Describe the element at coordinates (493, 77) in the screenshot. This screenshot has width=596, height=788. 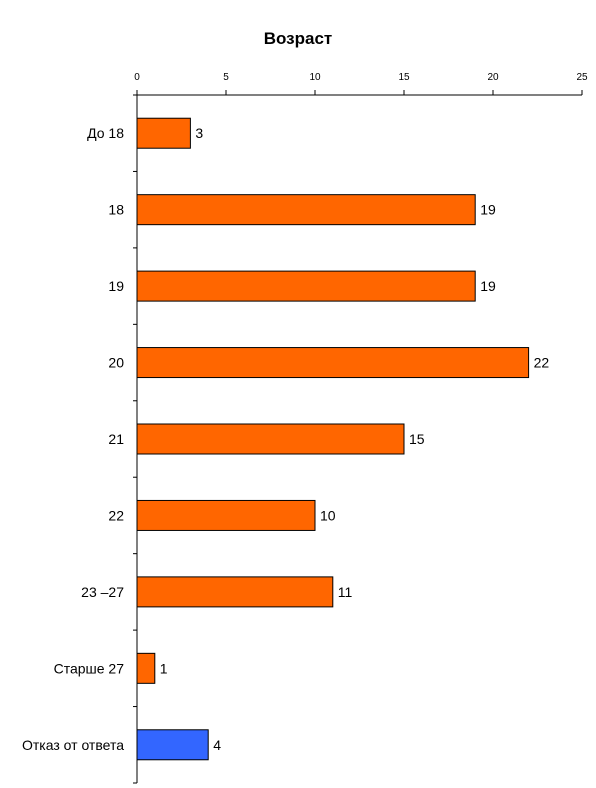
I see `x-tick-label: 20` at that location.